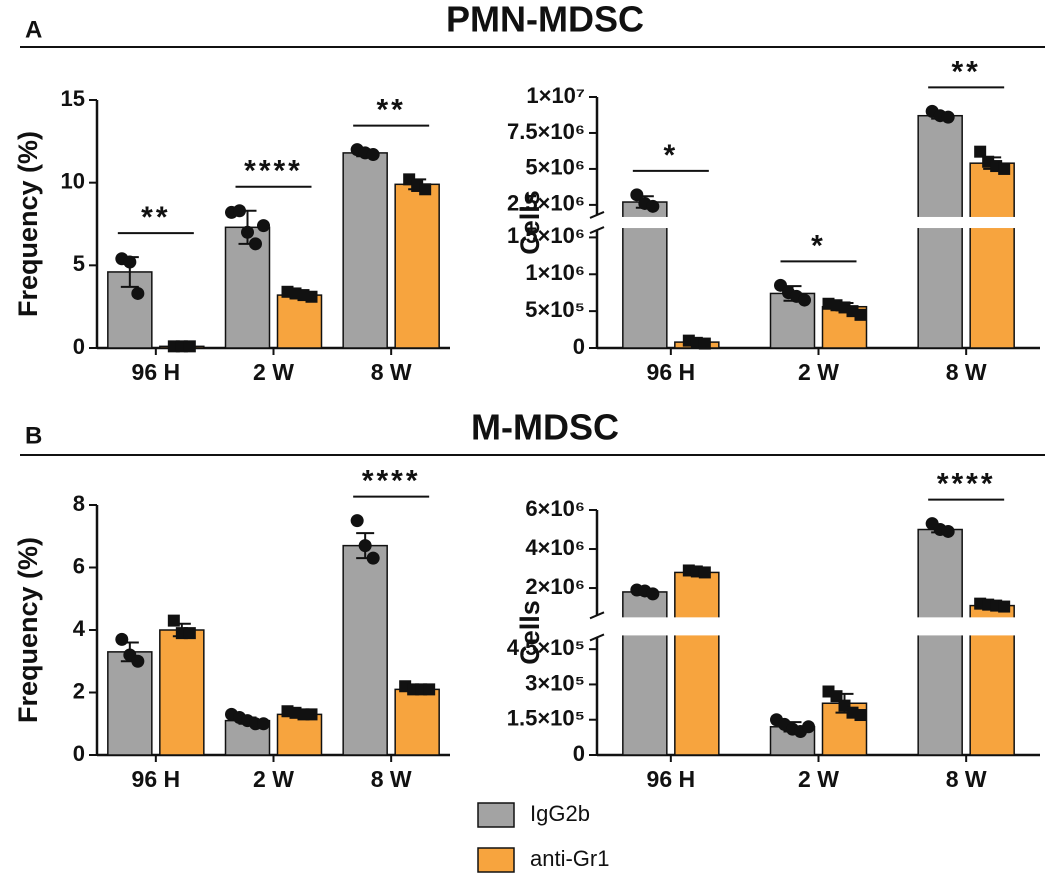 The image size is (1063, 881). Describe the element at coordinates (33, 29) in the screenshot. I see `panel-letter: A` at that location.